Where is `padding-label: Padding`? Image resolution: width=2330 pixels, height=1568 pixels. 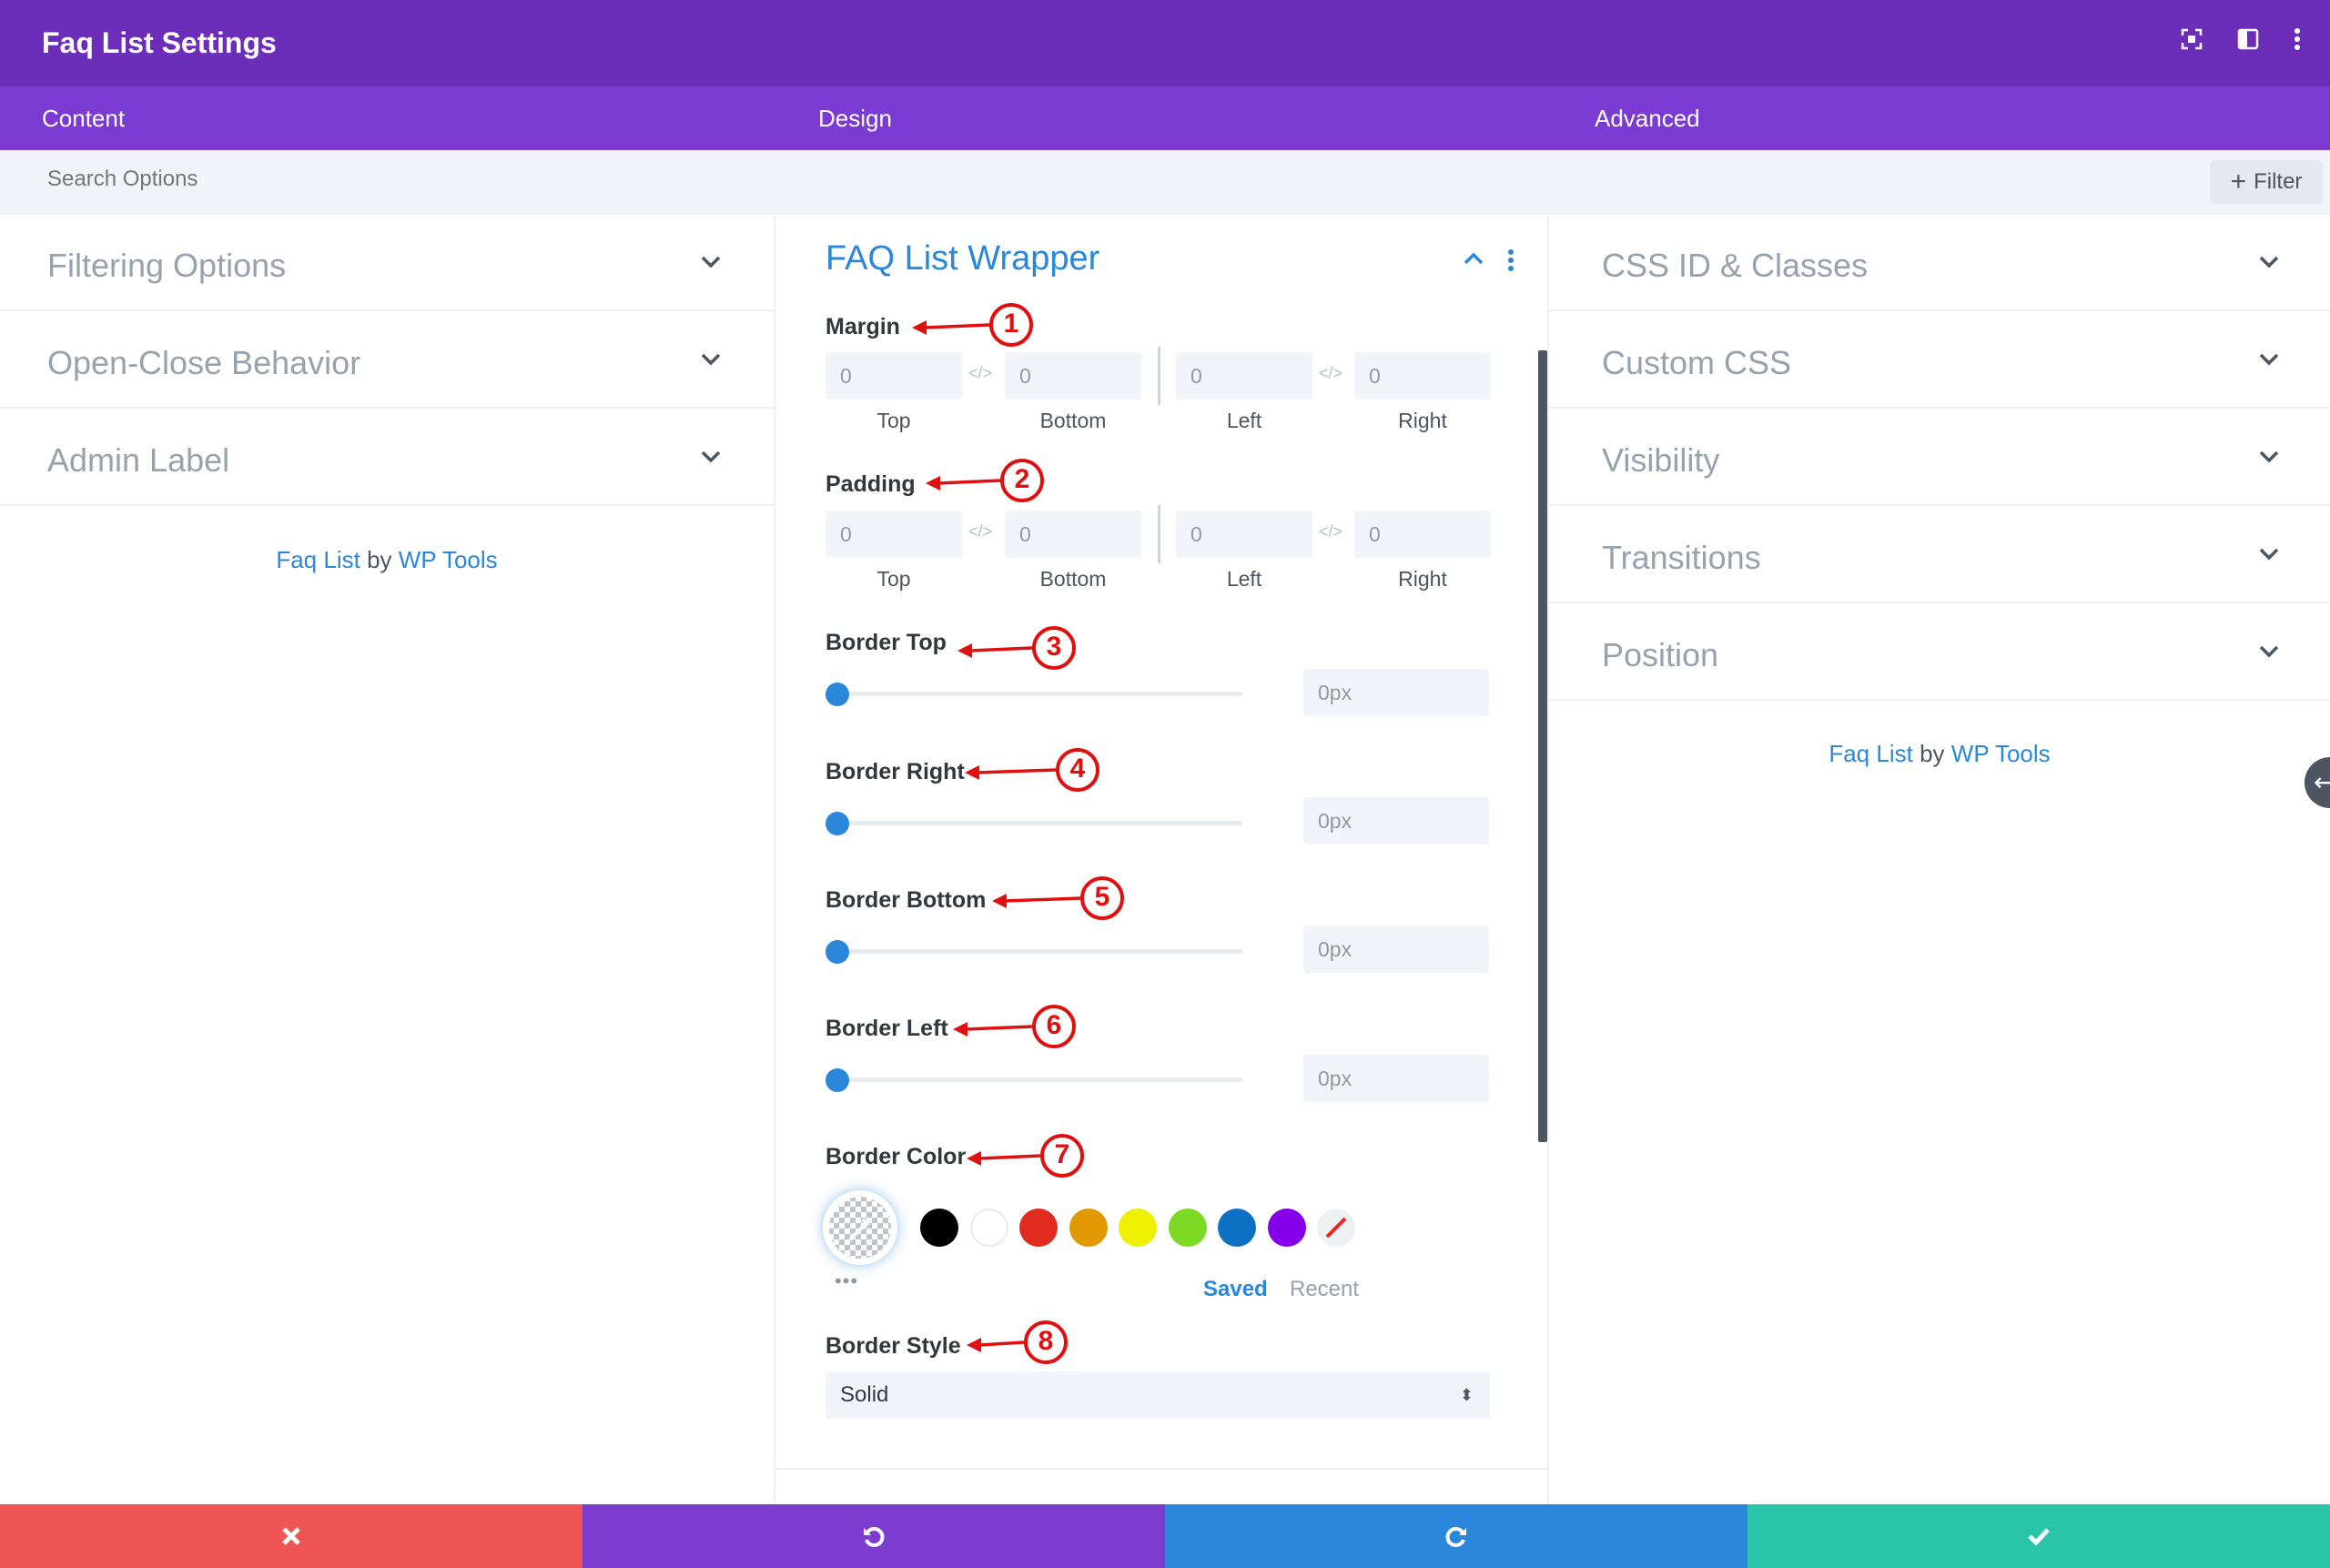
padding-label: Padding is located at coordinates (871, 484).